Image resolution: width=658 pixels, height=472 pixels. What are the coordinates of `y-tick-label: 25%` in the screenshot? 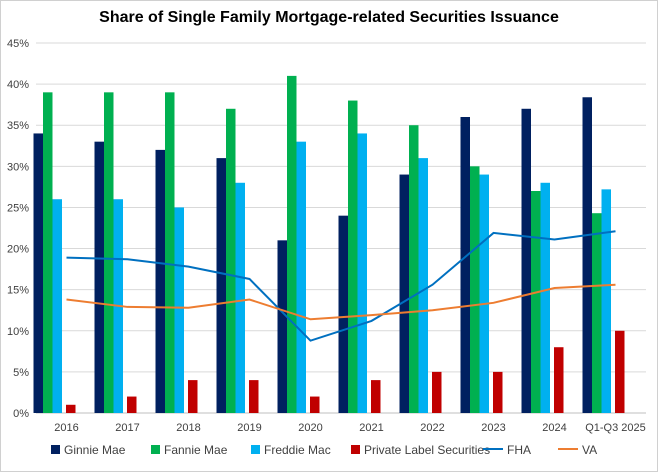 It's located at (18, 208).